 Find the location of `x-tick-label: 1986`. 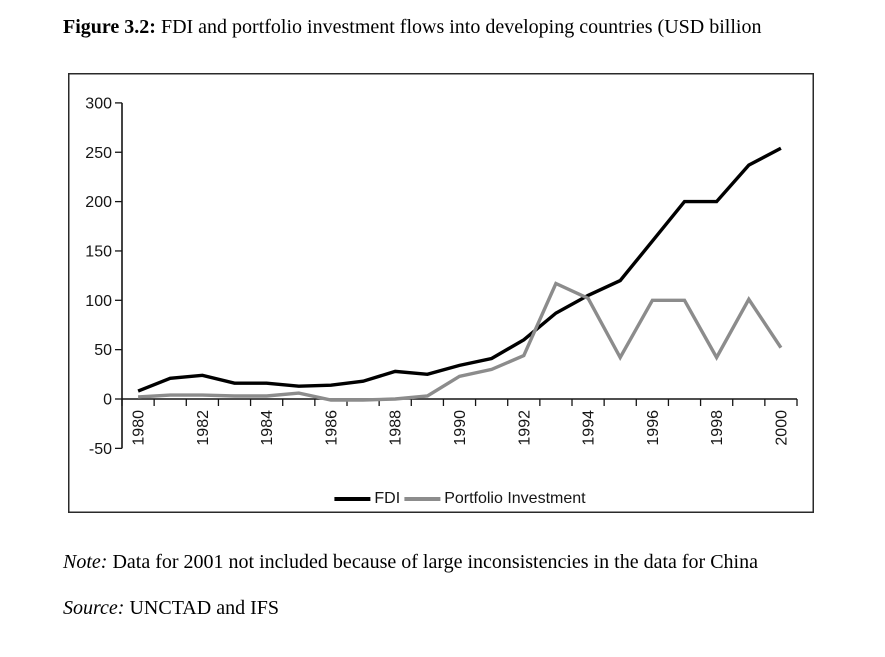

x-tick-label: 1986 is located at coordinates (331, 428).